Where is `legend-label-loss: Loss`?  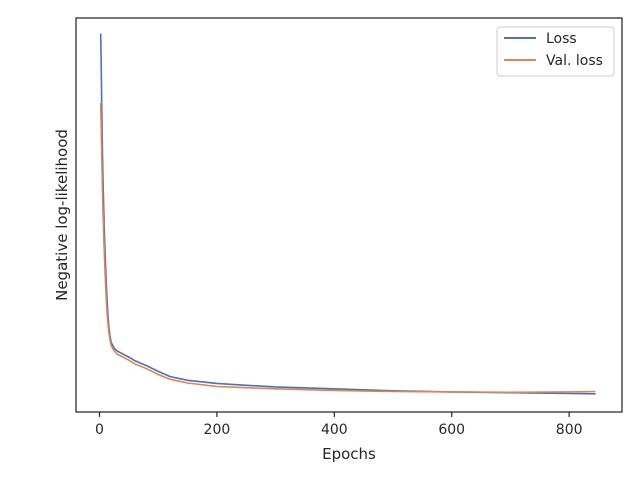 legend-label-loss: Loss is located at coordinates (561, 39).